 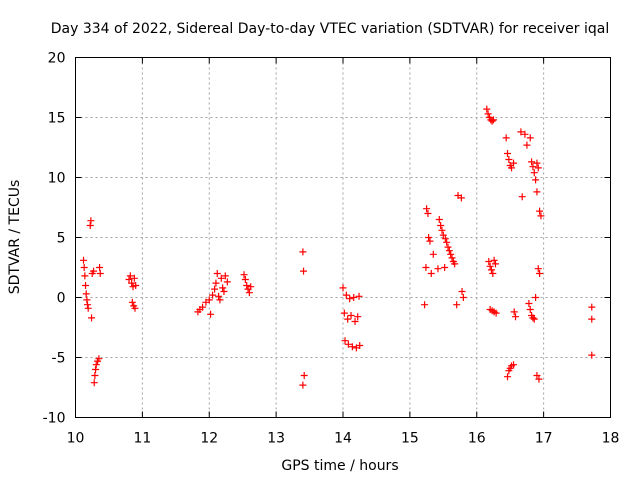 I want to click on y-tick-label: -10, so click(x=54, y=419).